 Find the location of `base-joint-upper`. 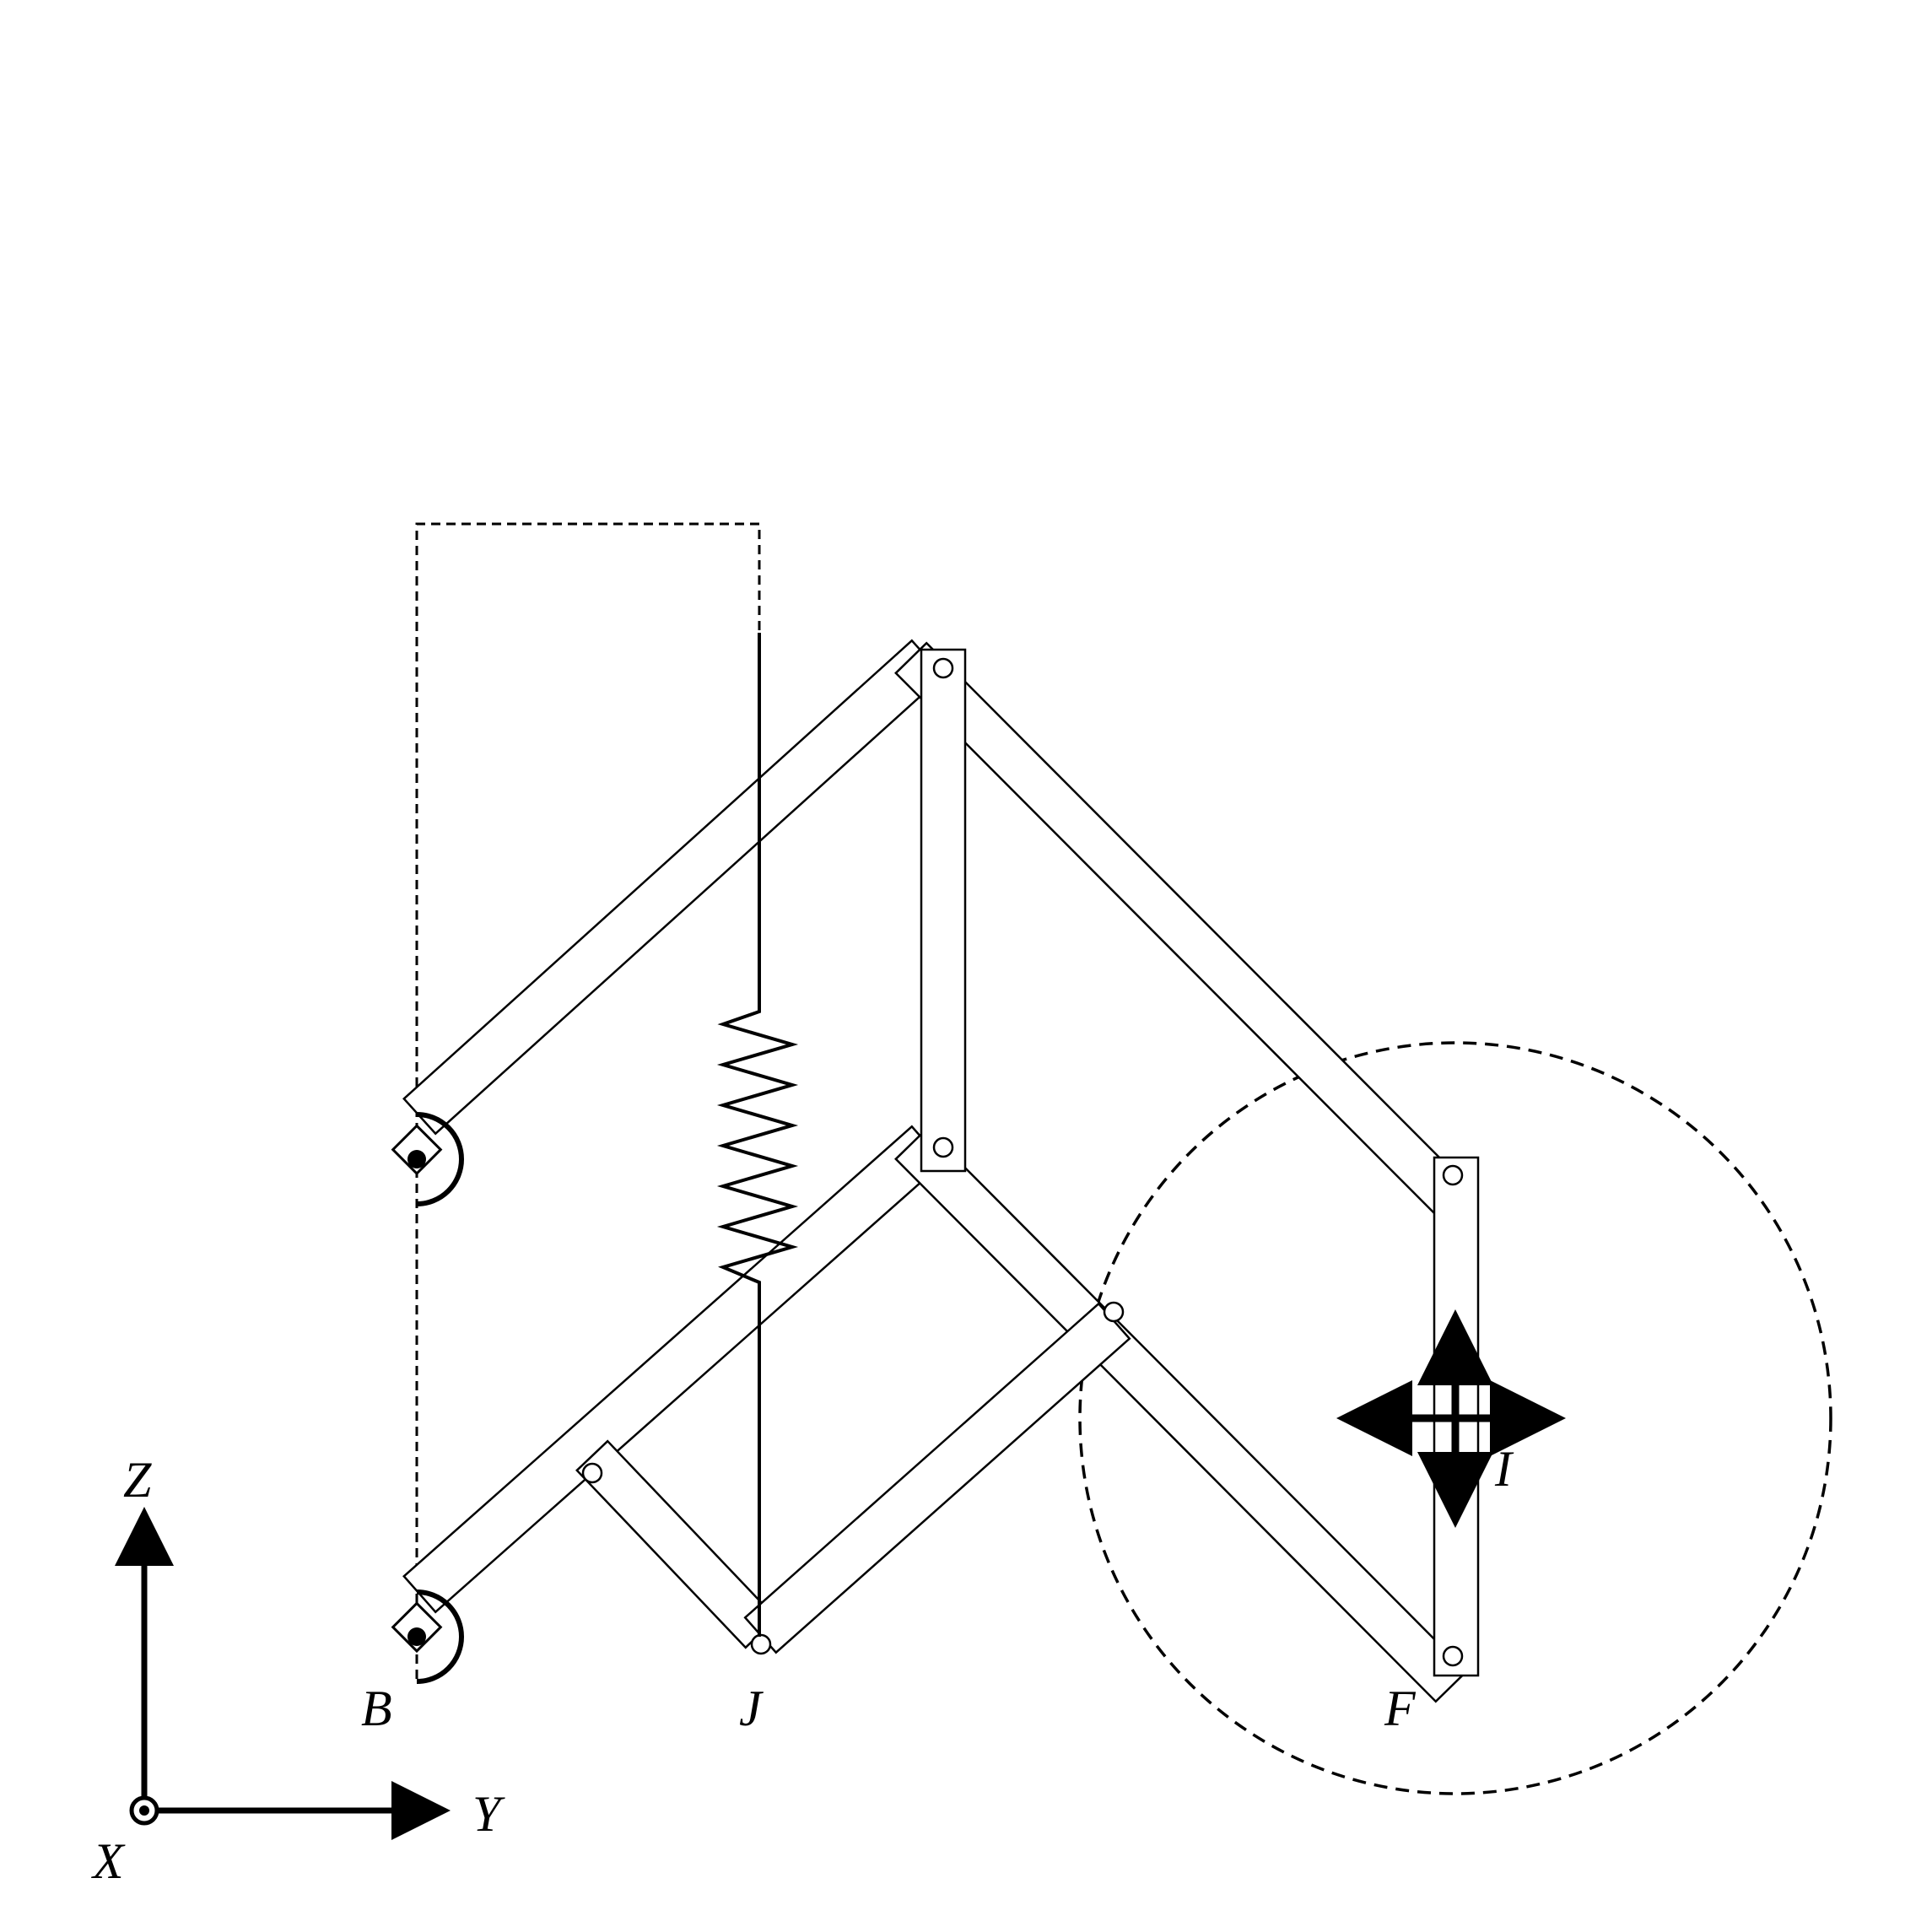

base-joint-upper is located at coordinates (427, 1159).